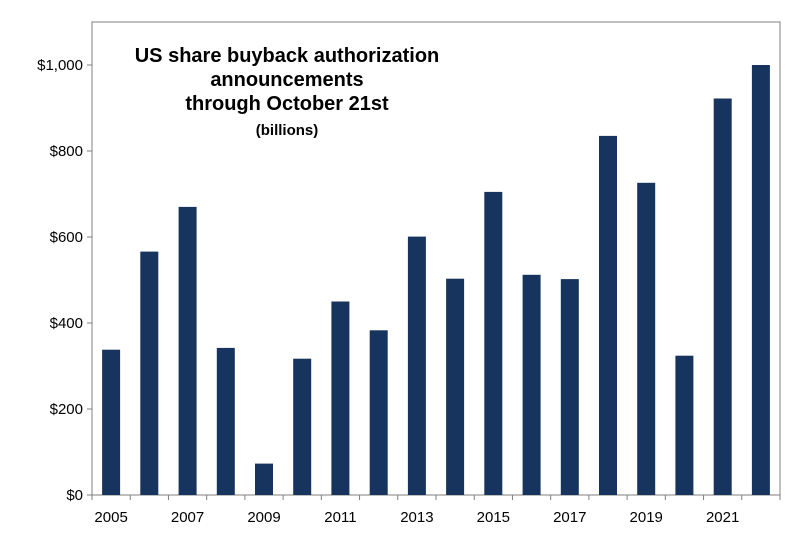  I want to click on x-tick-label: 2009, so click(263, 517).